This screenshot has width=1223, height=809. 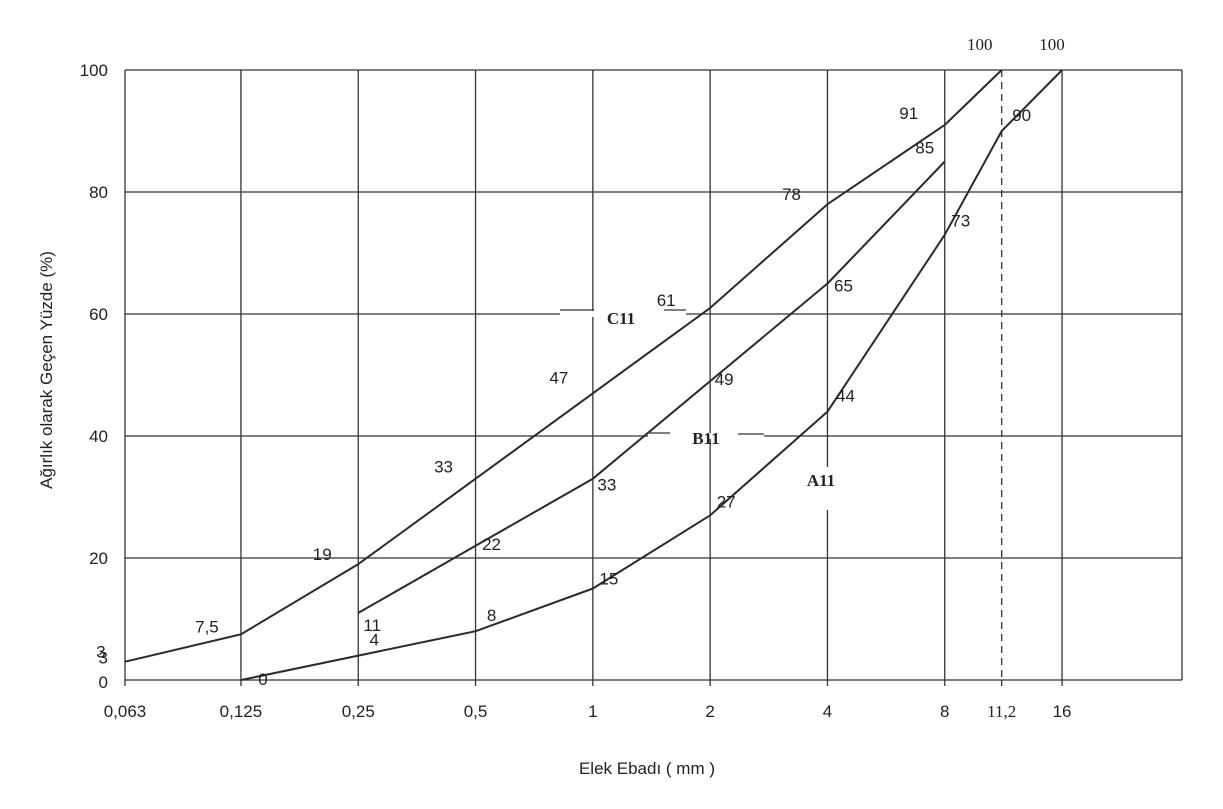 What do you see at coordinates (821, 480) in the screenshot?
I see `series-name-a11: A11` at bounding box center [821, 480].